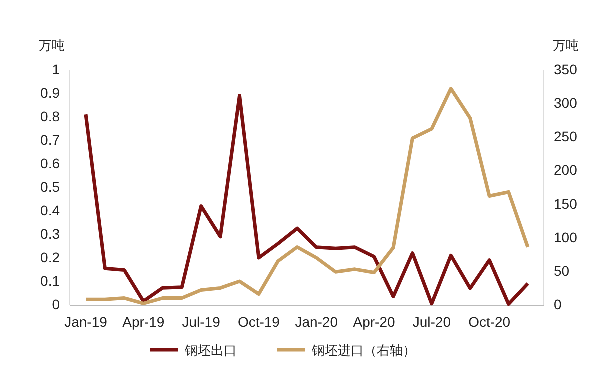 This screenshot has width=606, height=380. Describe the element at coordinates (489, 322) in the screenshot. I see `x-tick-label: Oct-20` at that location.